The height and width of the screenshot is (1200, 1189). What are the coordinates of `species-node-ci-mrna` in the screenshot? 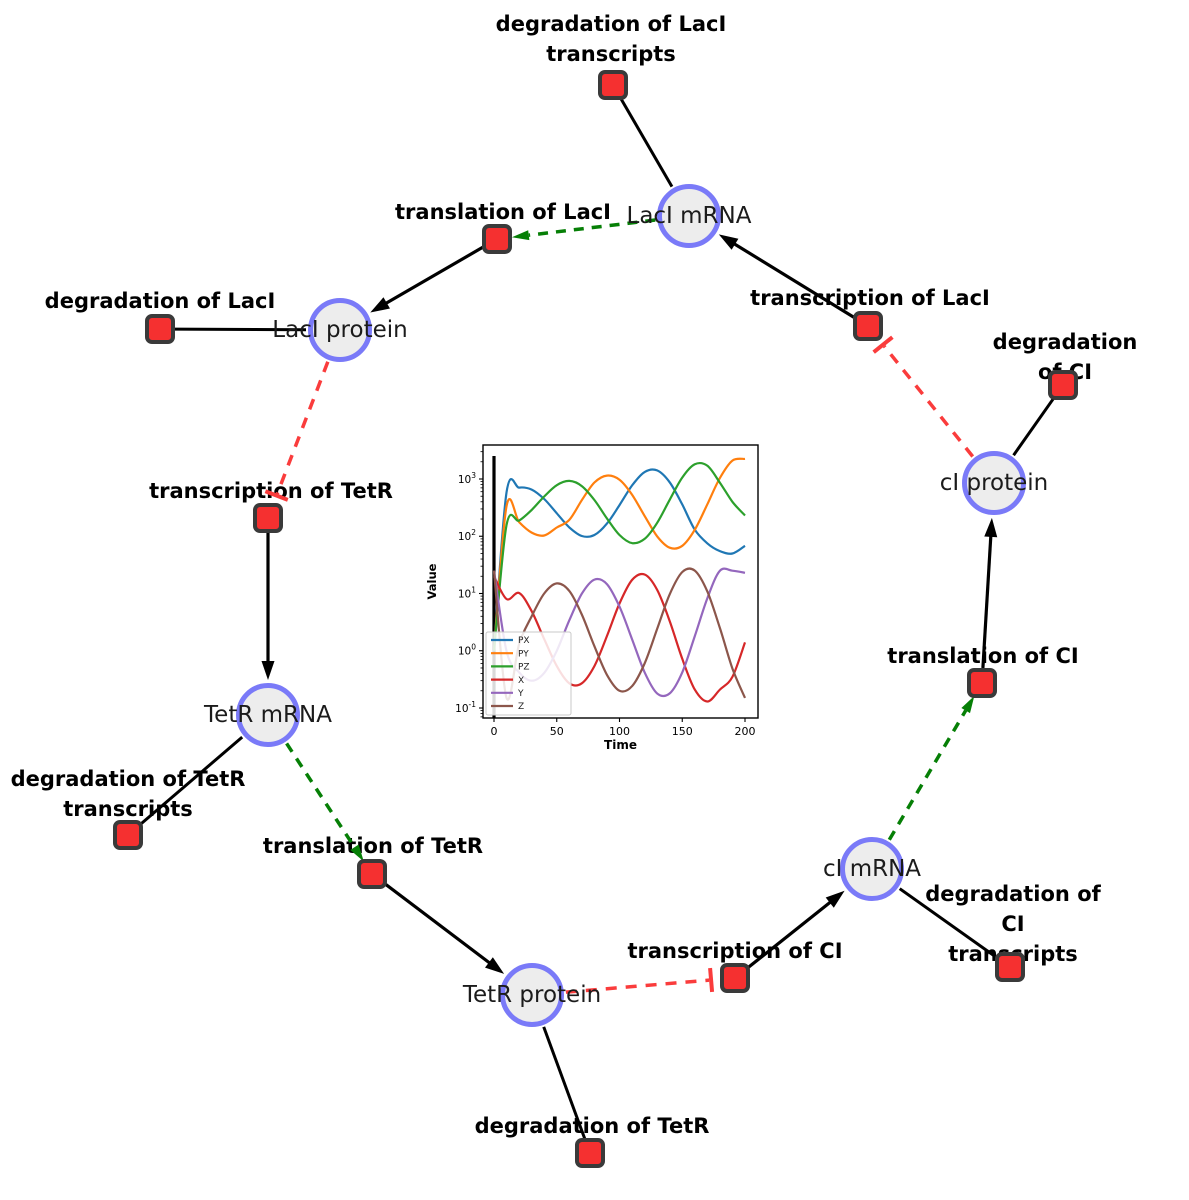 It's located at (872, 869).